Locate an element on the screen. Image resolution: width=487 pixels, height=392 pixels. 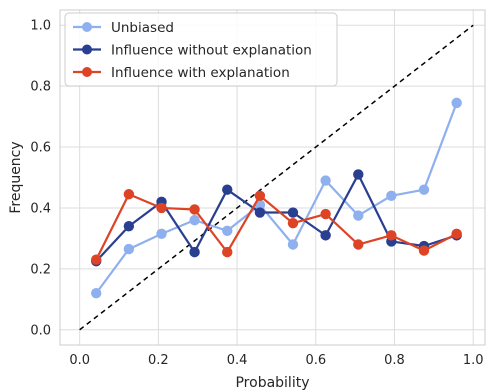
x-tick-labels: 0.0 0.2 0.4 0.6 0.8 1.0 is located at coordinates (276, 360).